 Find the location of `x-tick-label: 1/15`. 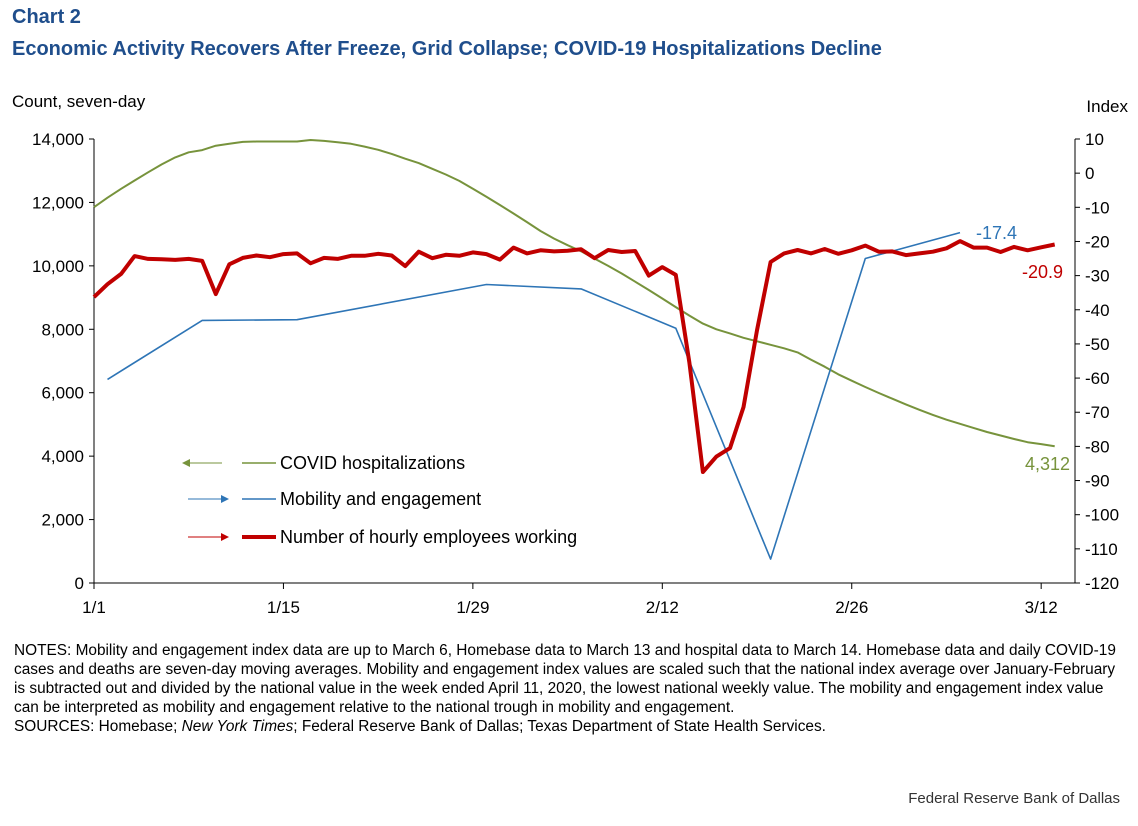

x-tick-label: 1/15 is located at coordinates (283, 607).